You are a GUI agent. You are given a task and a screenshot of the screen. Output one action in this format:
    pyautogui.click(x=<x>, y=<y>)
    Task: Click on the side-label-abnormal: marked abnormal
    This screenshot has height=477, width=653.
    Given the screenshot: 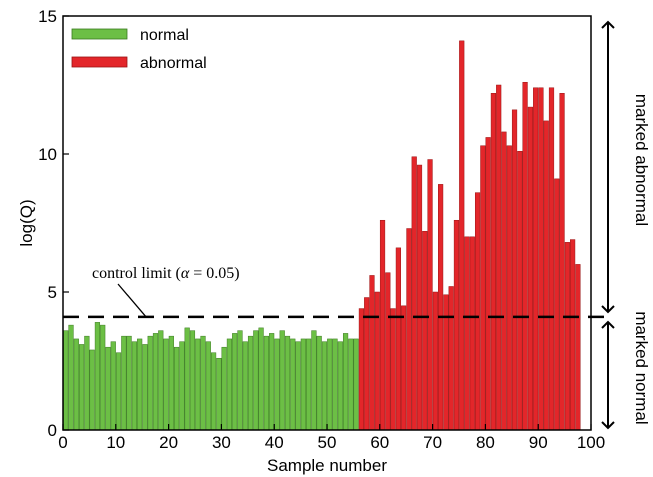 What is the action you would take?
    pyautogui.click(x=641, y=160)
    